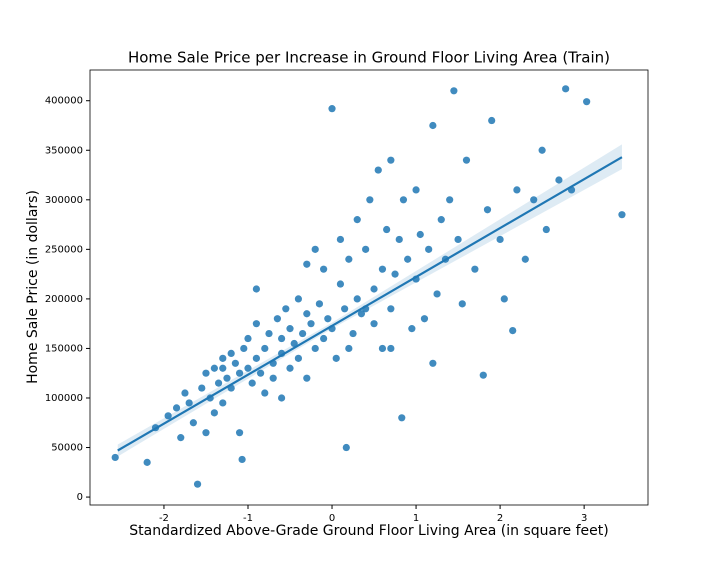  I want to click on x-tick-label: 0, so click(332, 518).